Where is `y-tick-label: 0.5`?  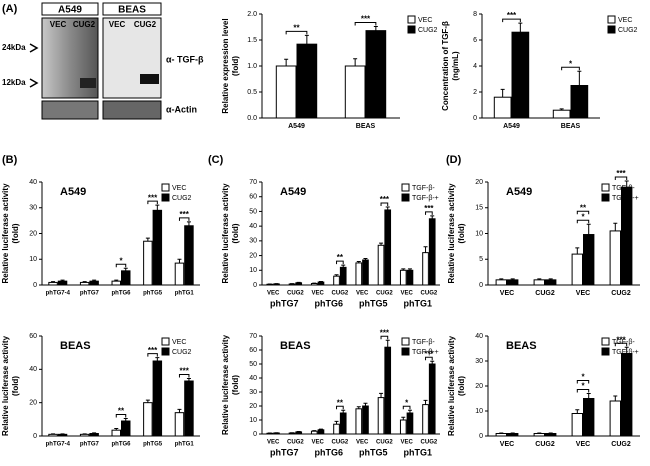 y-tick-label: 0.5 is located at coordinates (252, 92).